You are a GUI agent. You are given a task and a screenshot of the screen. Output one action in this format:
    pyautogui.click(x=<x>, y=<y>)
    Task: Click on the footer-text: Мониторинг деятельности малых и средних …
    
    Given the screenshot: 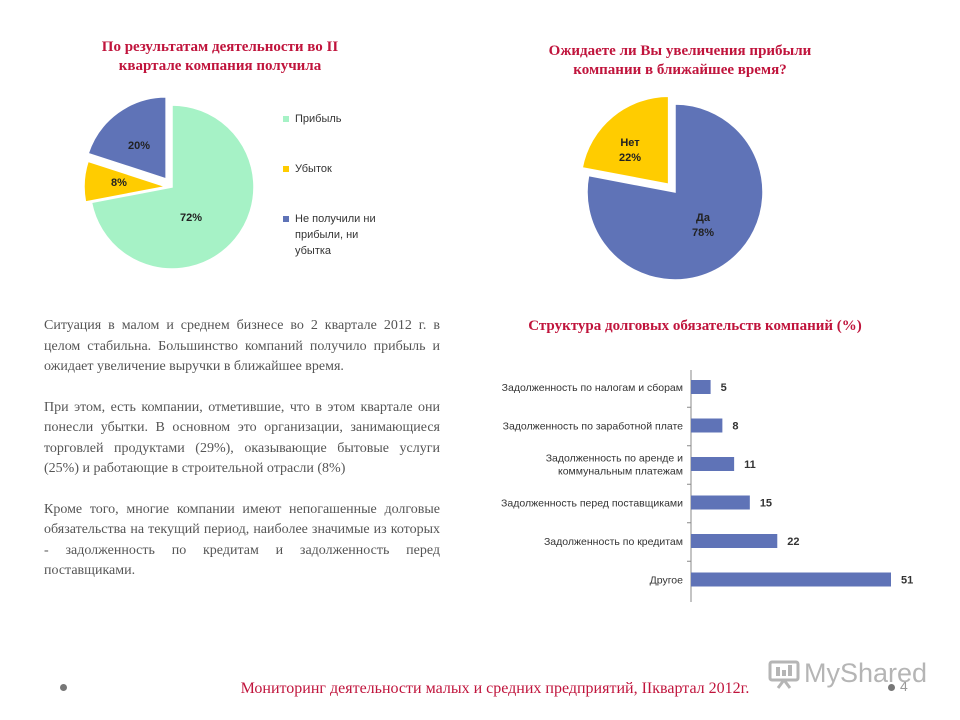 What is the action you would take?
    pyautogui.click(x=495, y=688)
    